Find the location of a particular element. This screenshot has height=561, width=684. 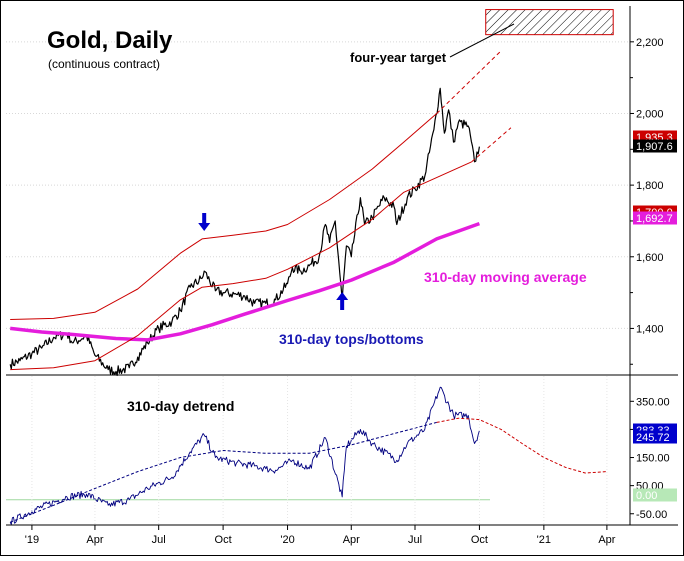

lower-price-label-1: 245.72 is located at coordinates (653, 438).